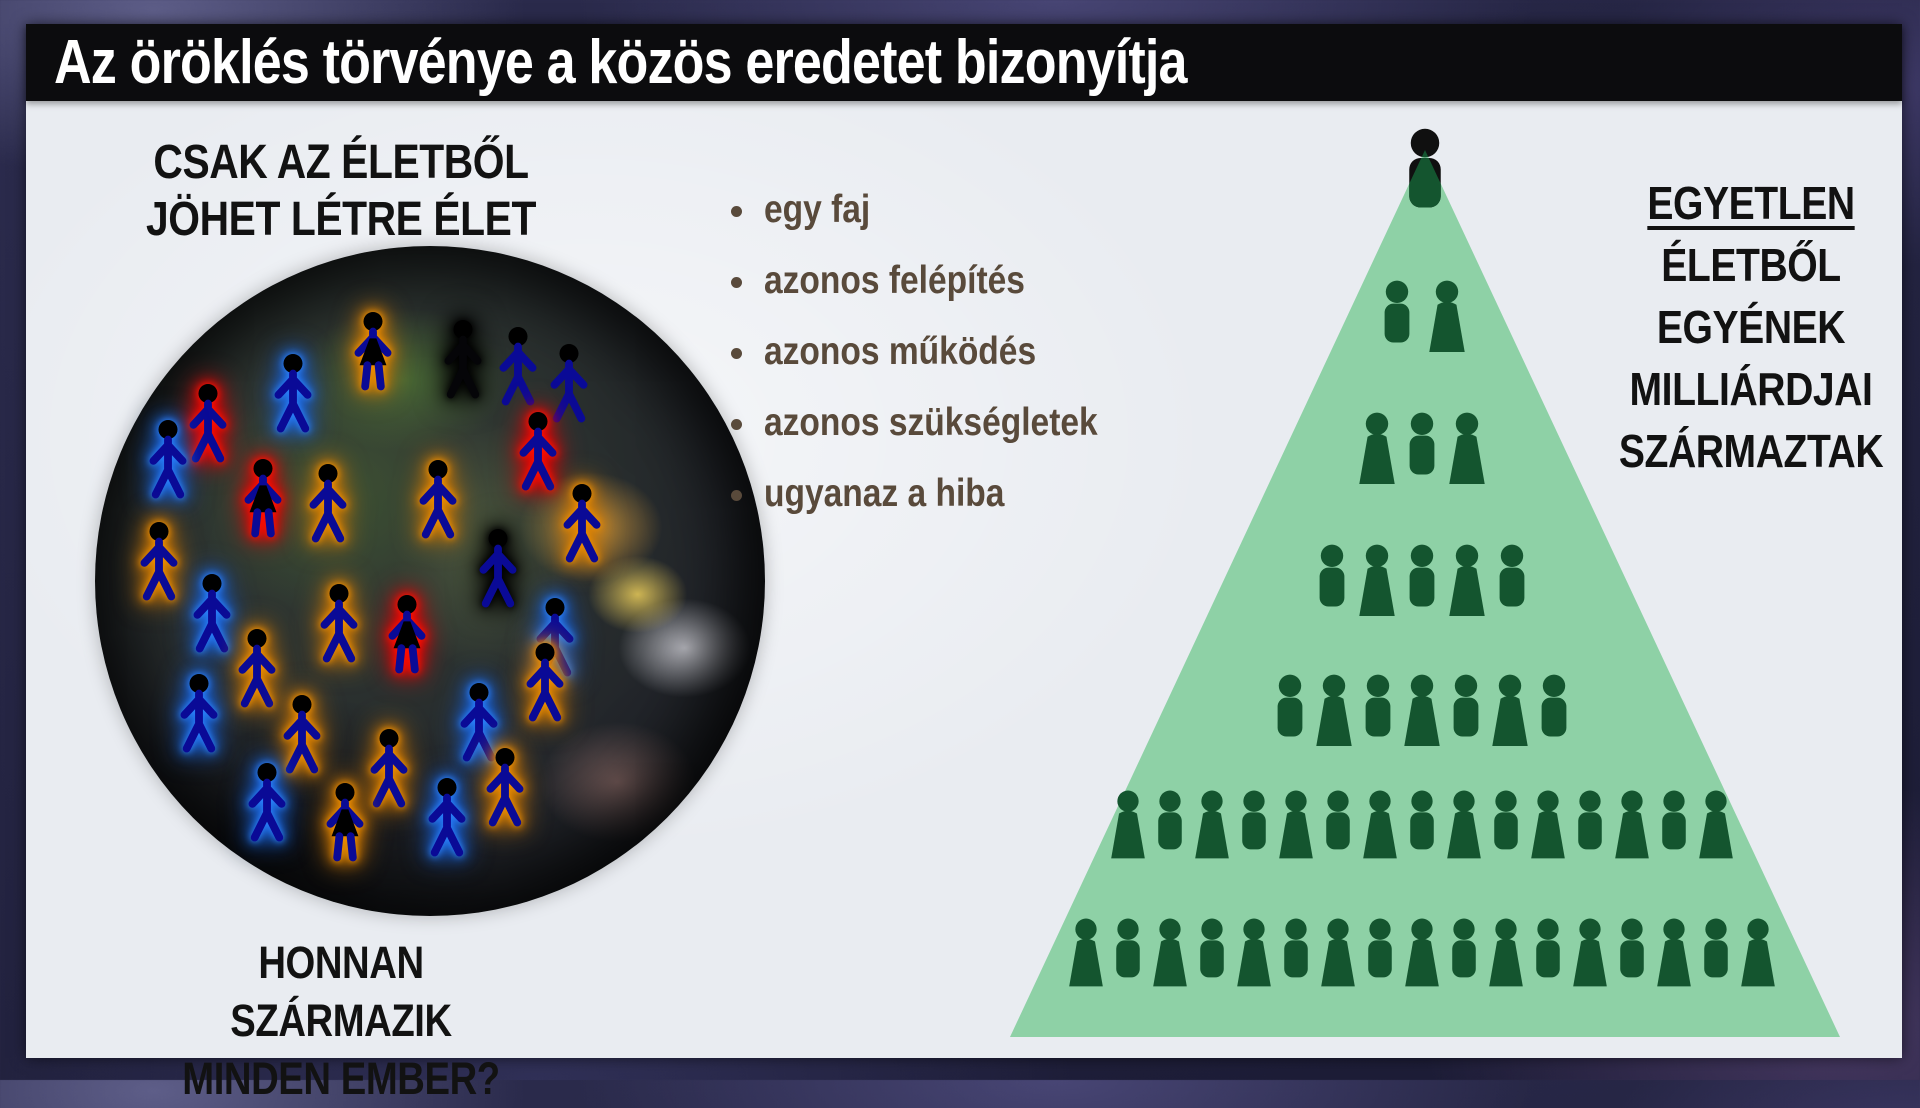  I want to click on left-heading-line1: CSAK AZ ÉLETBŐL, so click(341, 162).